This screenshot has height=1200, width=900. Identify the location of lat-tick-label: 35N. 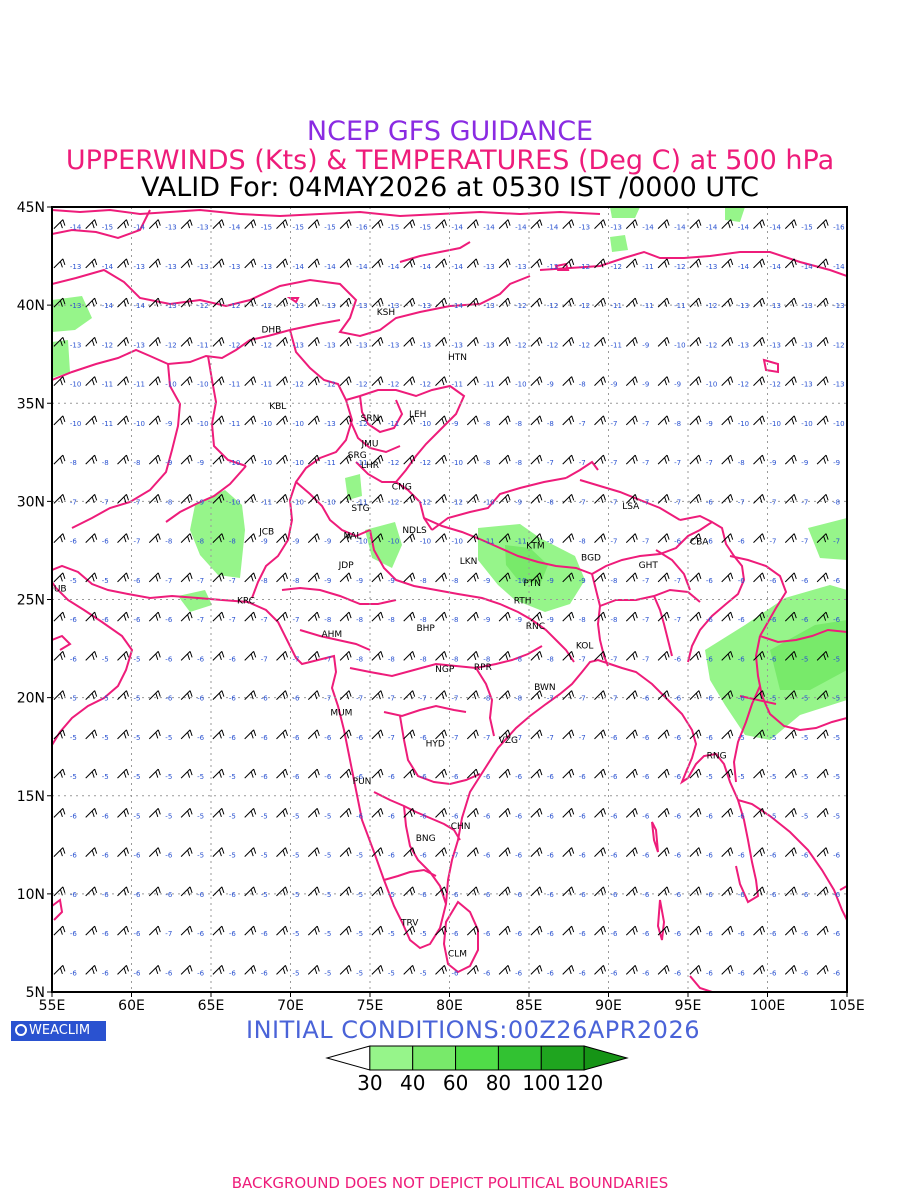
(31, 404).